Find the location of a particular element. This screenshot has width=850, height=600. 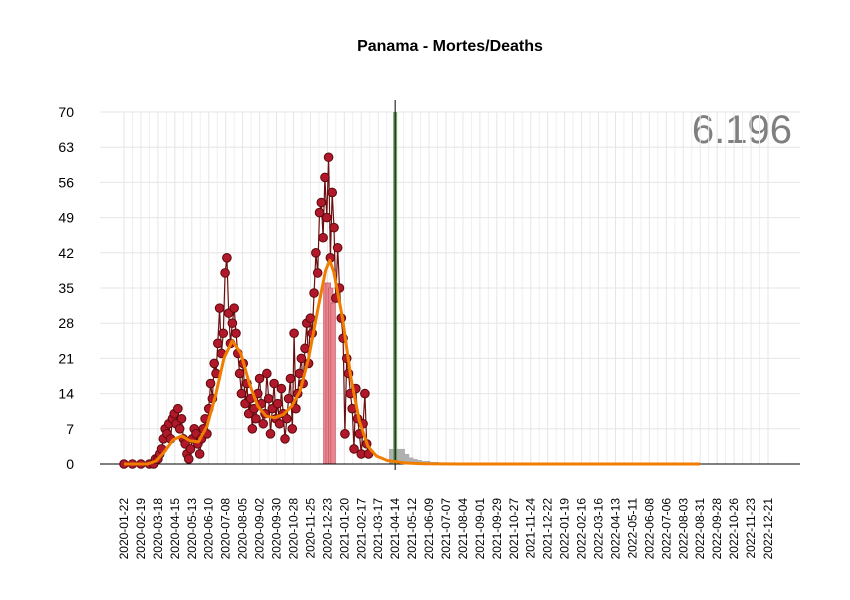

x-tick-label: 2021-07-07 is located at coordinates (446, 529).